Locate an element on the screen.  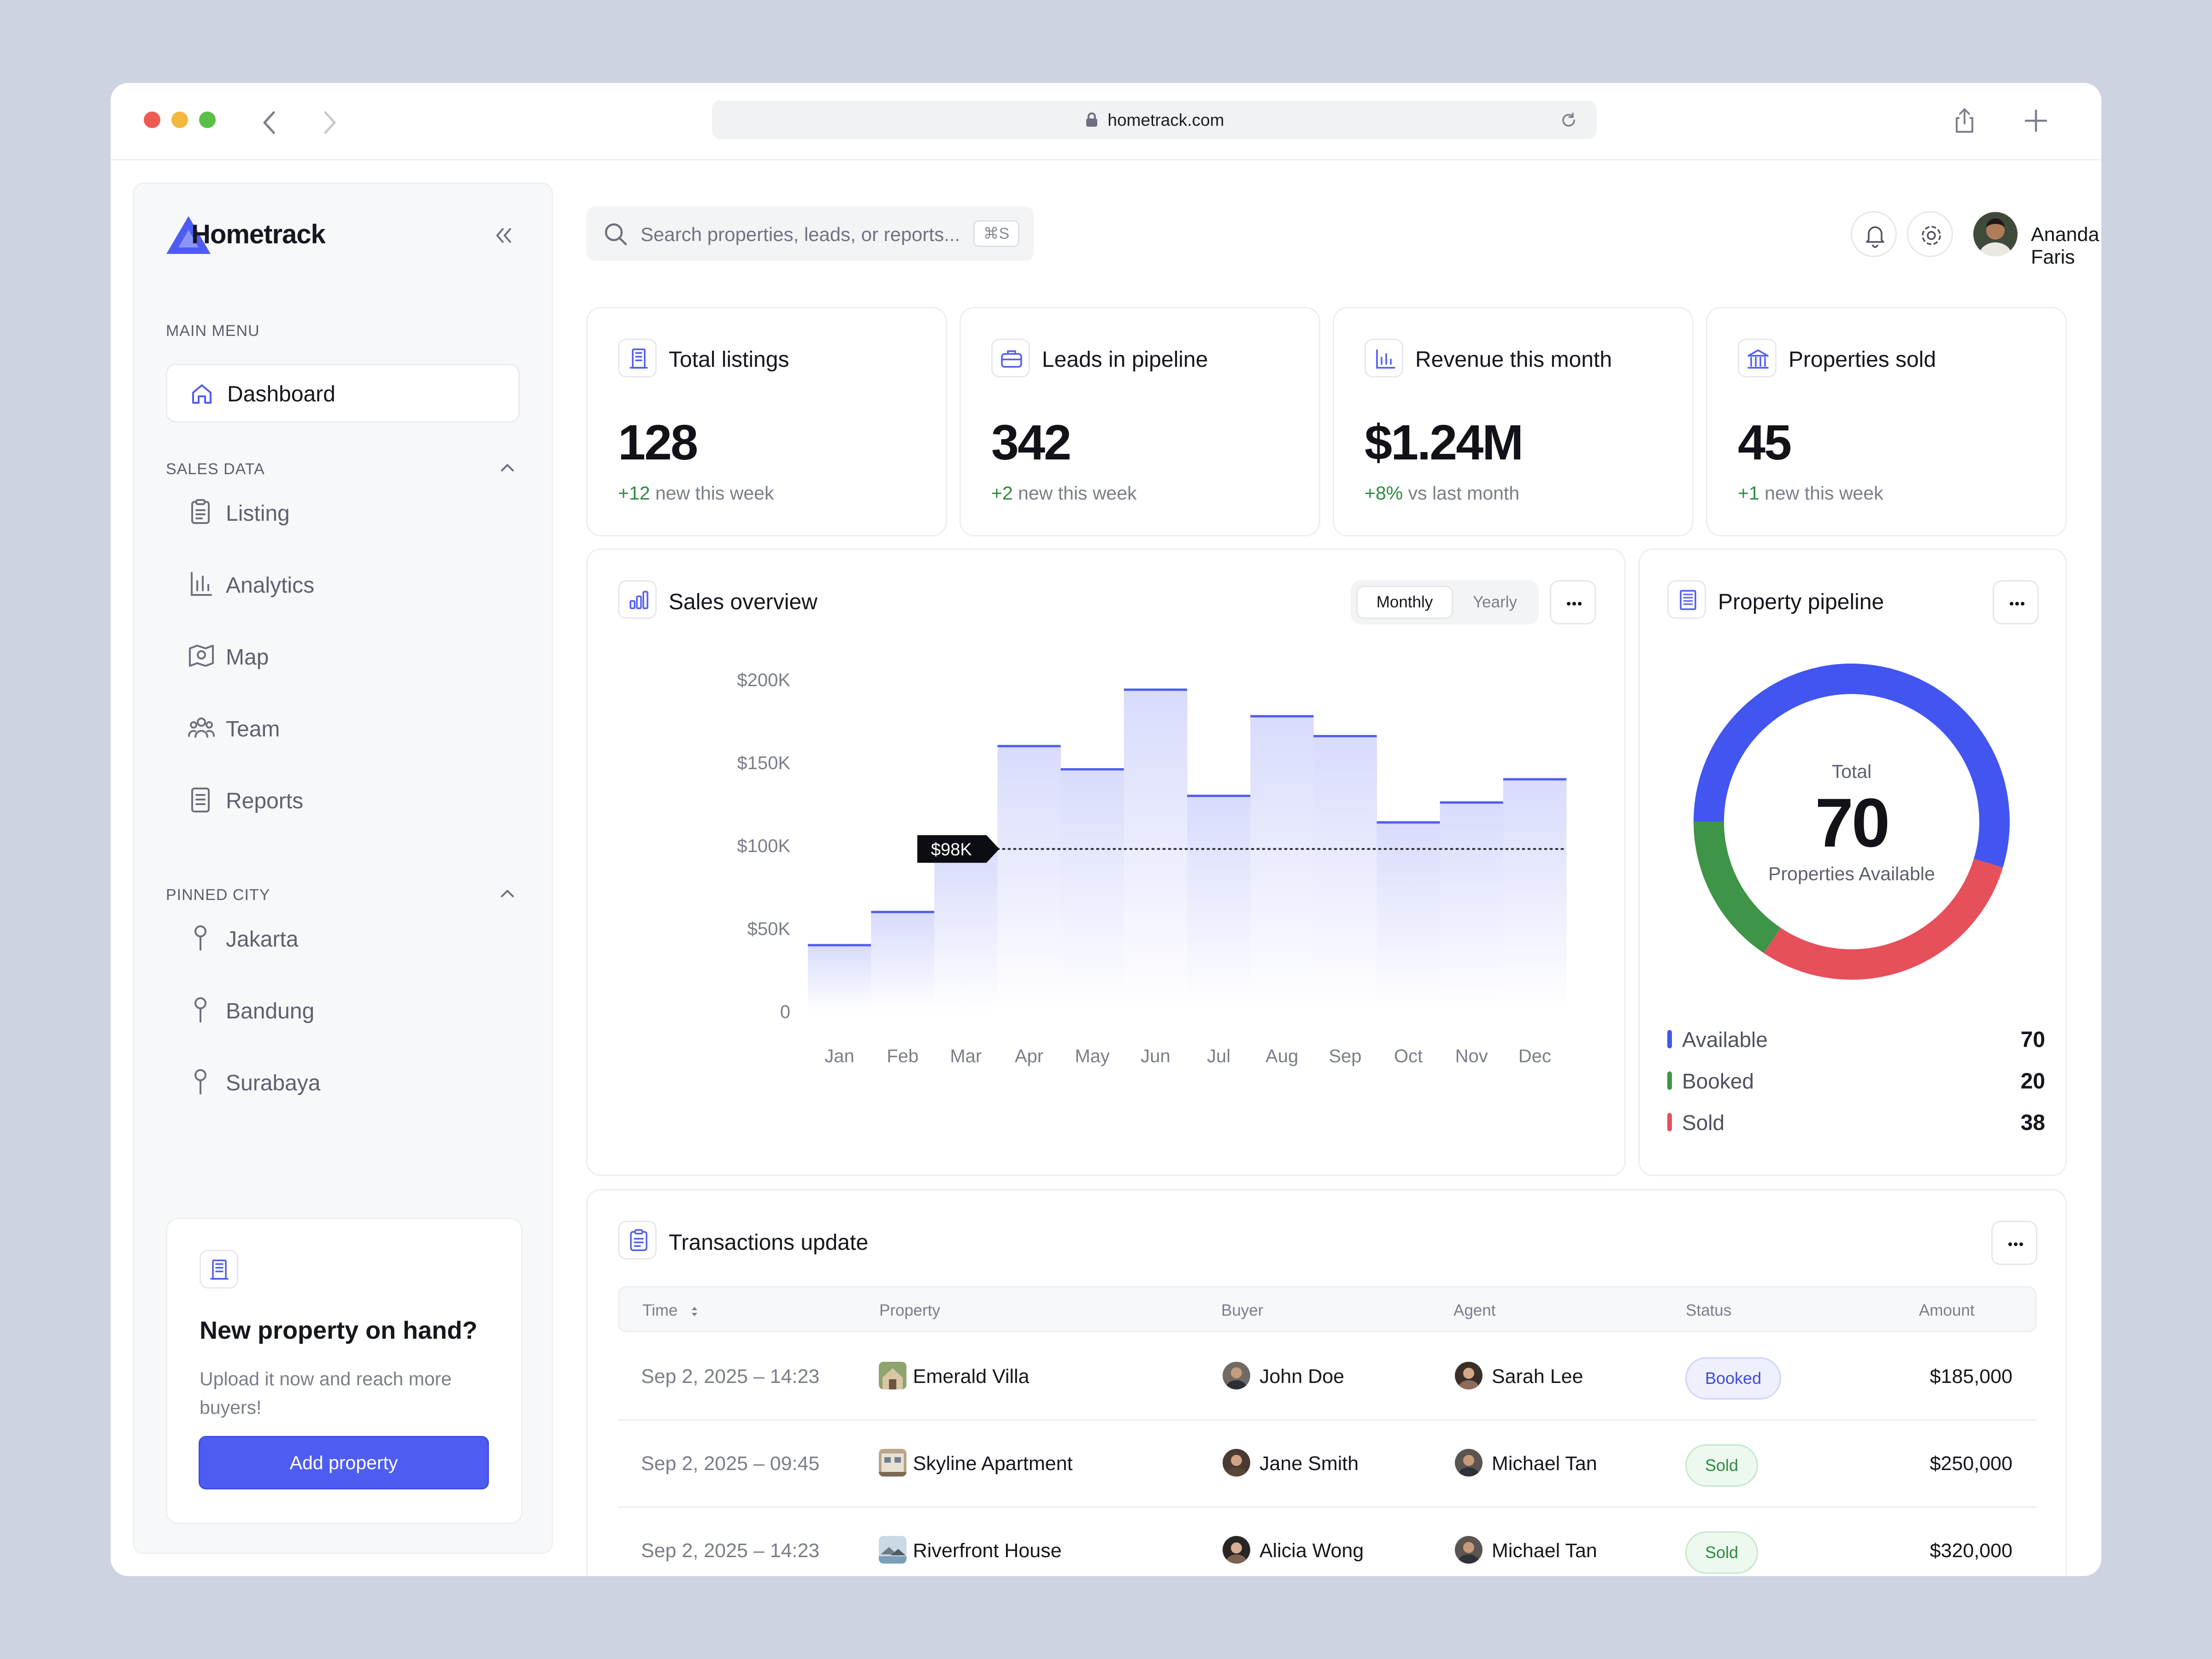
cell-property: Riverfront House is located at coordinates (987, 1551).